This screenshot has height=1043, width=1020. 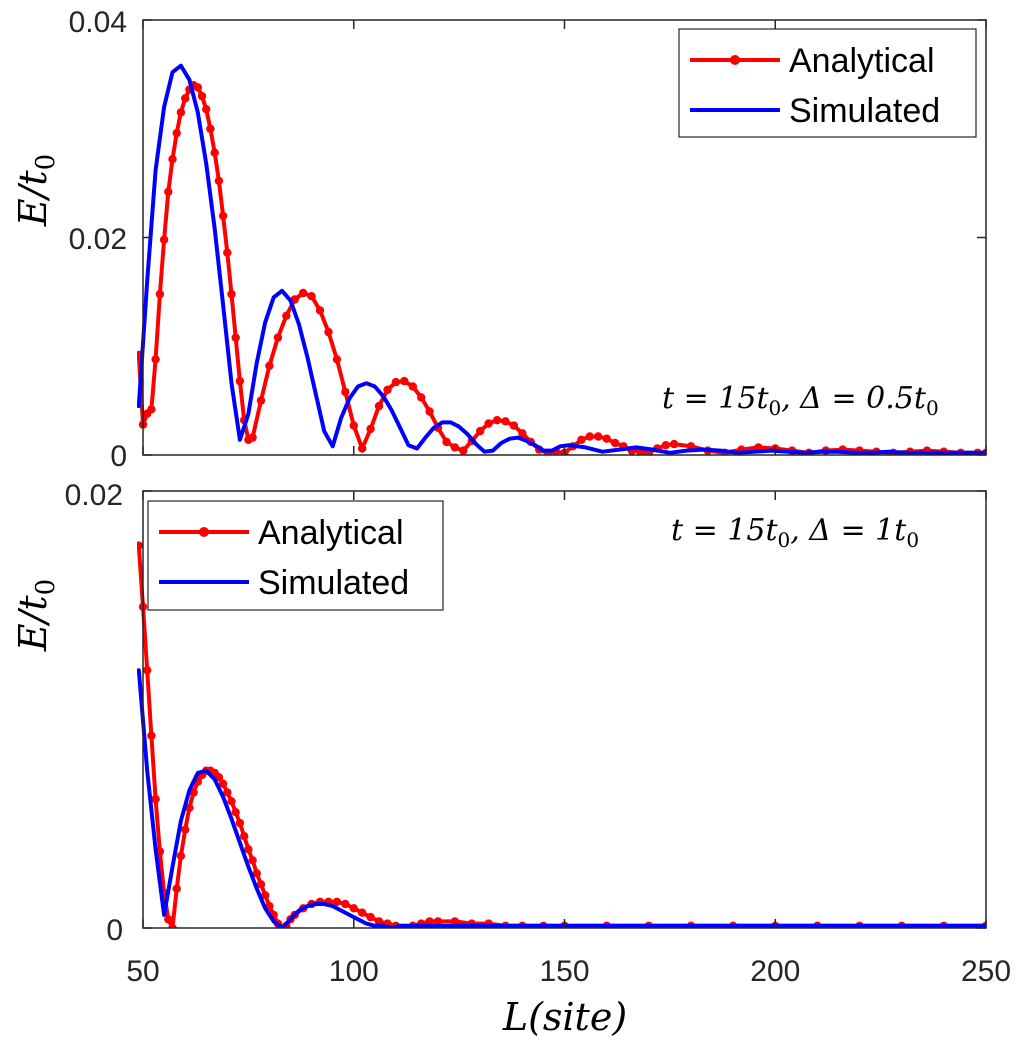 I want to click on bottom-y-tick-label: 0.02, so click(x=94, y=495).